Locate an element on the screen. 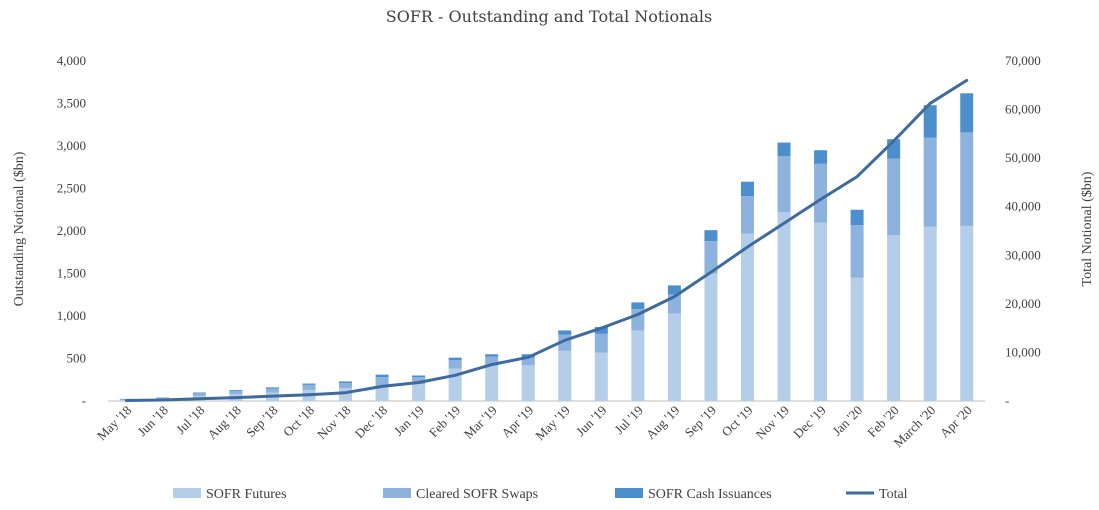 The width and height of the screenshot is (1099, 510). x-tick-label: Sep '19 is located at coordinates (701, 422).